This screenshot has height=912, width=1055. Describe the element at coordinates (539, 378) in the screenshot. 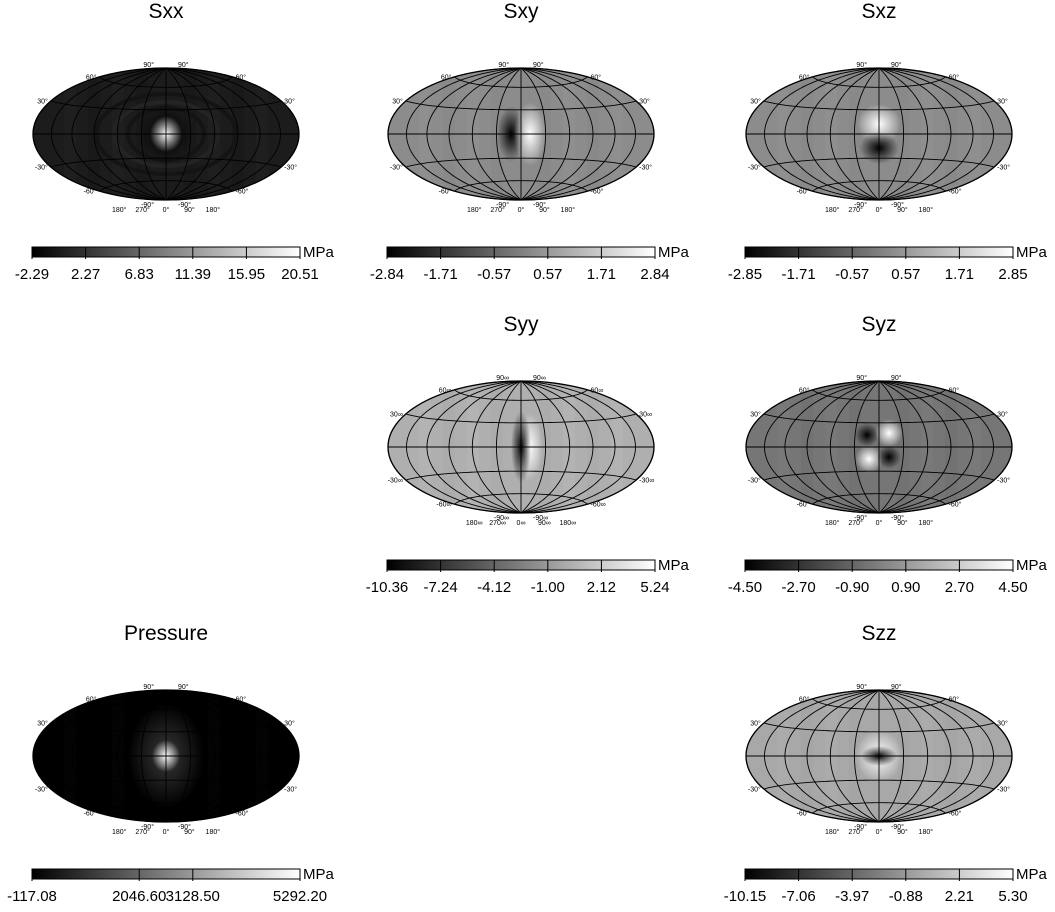

I see `lat-label-right: 90∞` at that location.